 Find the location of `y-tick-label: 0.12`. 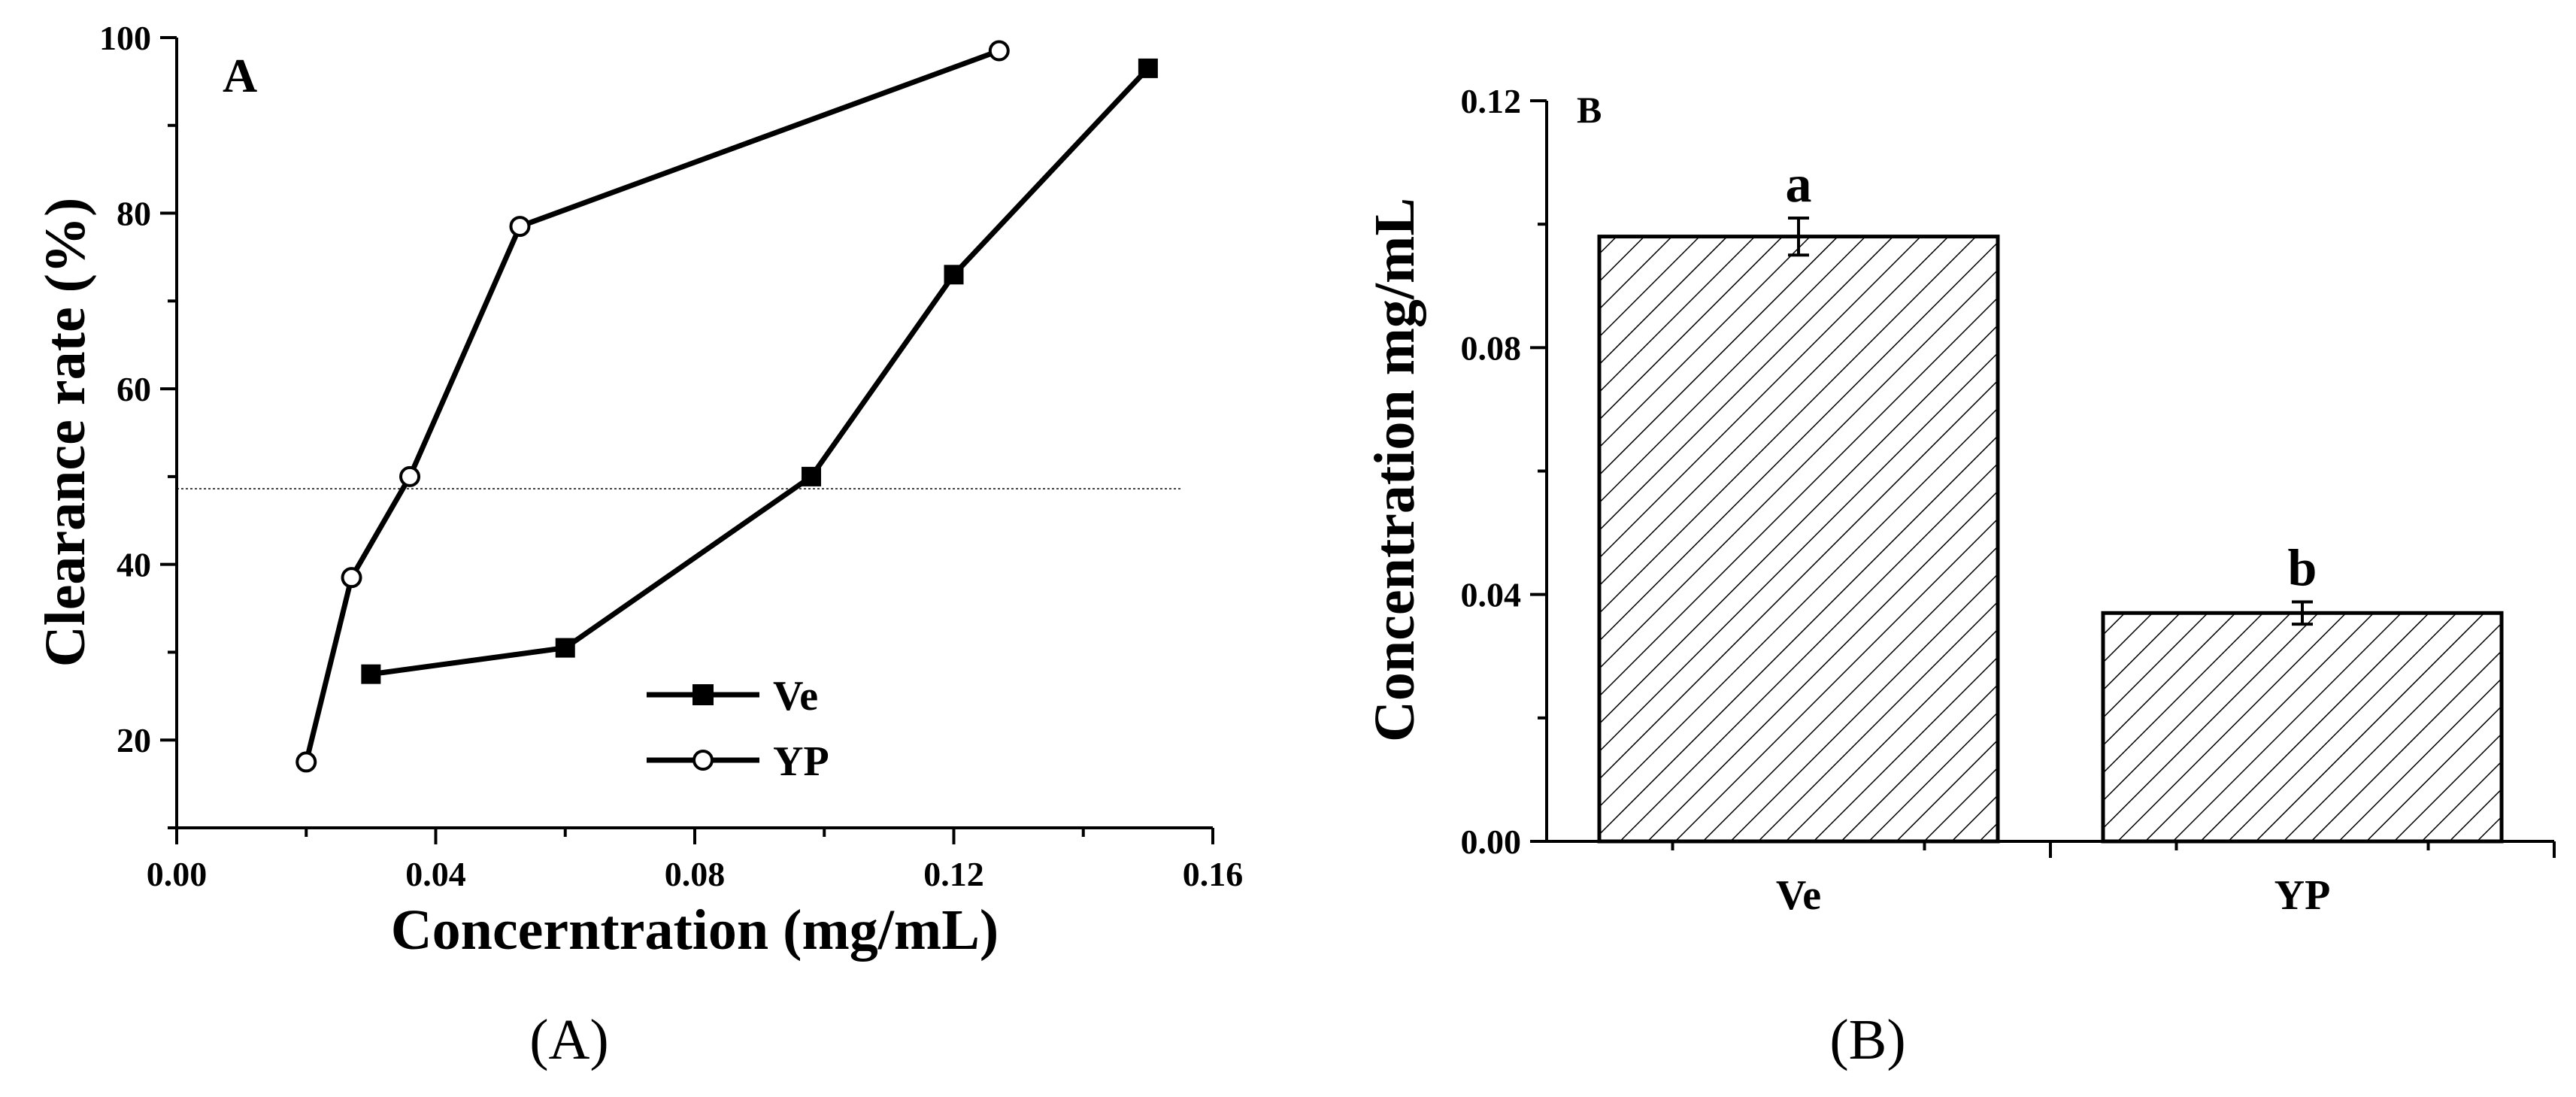

y-tick-label: 0.12 is located at coordinates (1491, 101).